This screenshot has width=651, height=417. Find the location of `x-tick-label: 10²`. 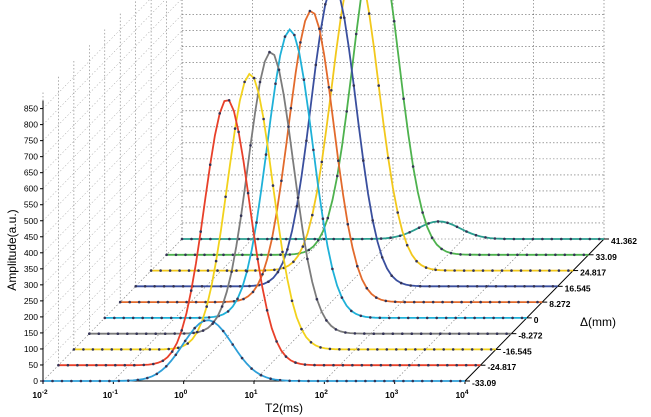

x-tick-label: 10² is located at coordinates (321, 394).